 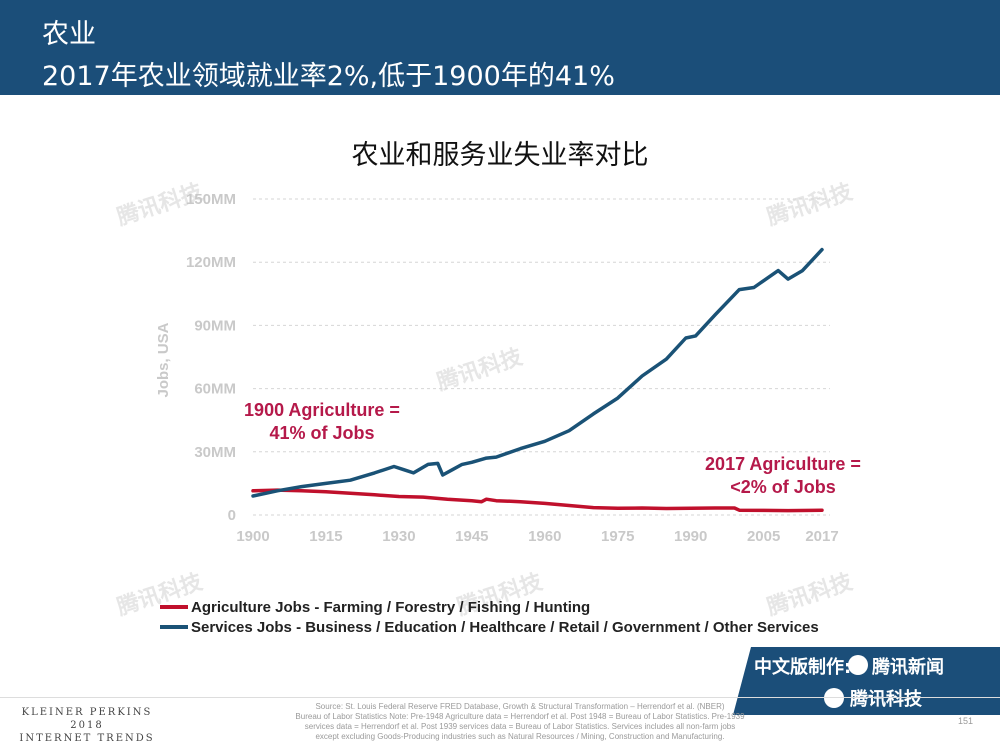 I want to click on footer-divider, so click(x=500, y=697).